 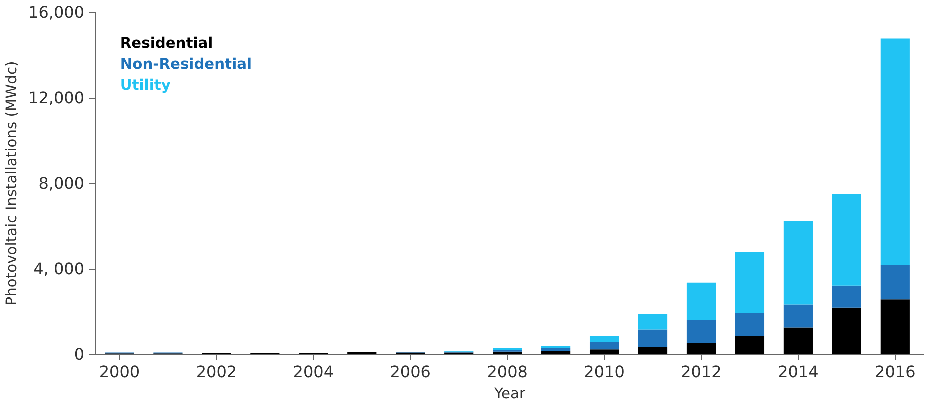 I want to click on x-tick-label: 2004, so click(x=313, y=372).